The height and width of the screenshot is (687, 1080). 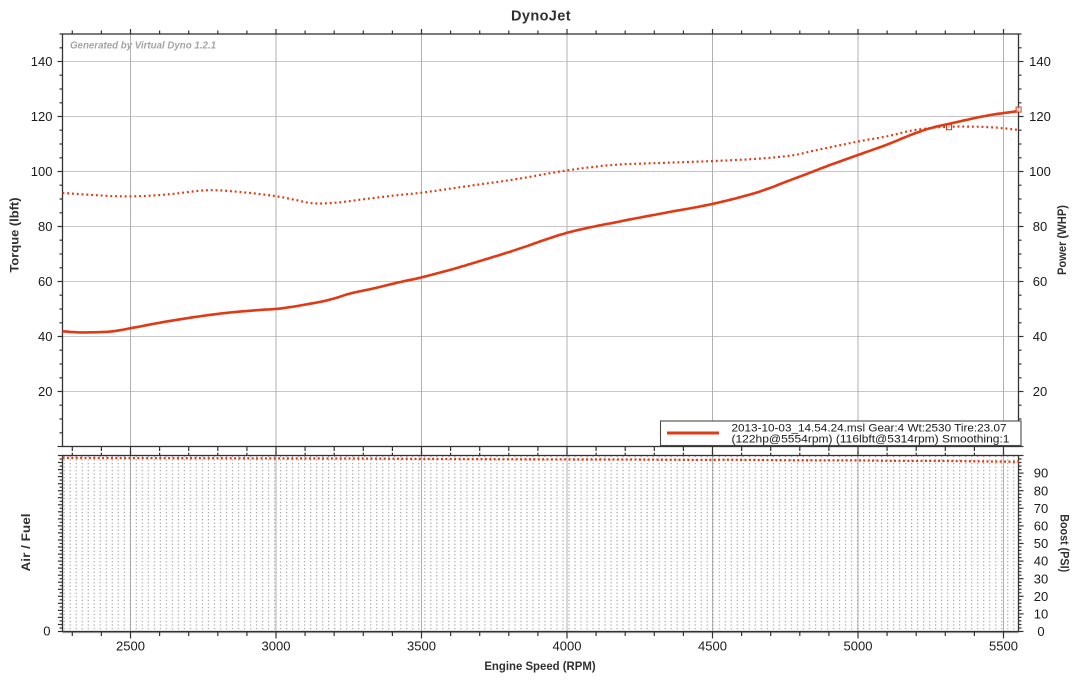 I want to click on svg-text:Generated by Virtual Dyno 1.2.: Generated by Virtual Dyno 1.2.1, so click(x=143, y=45).